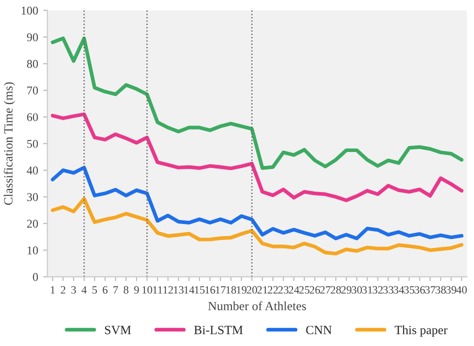 This screenshot has height=346, width=474. I want to click on x-tick-label: 27, so click(325, 290).